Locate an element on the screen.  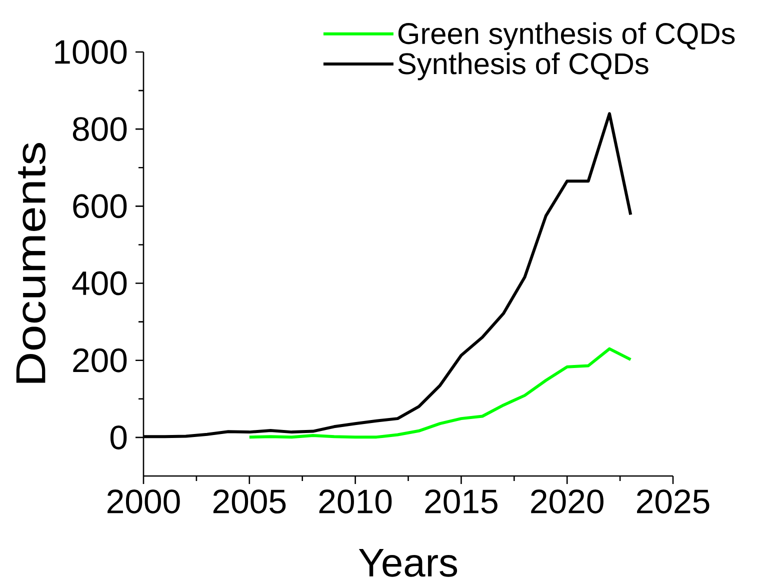
x-axis-title: Years is located at coordinates (408, 563).